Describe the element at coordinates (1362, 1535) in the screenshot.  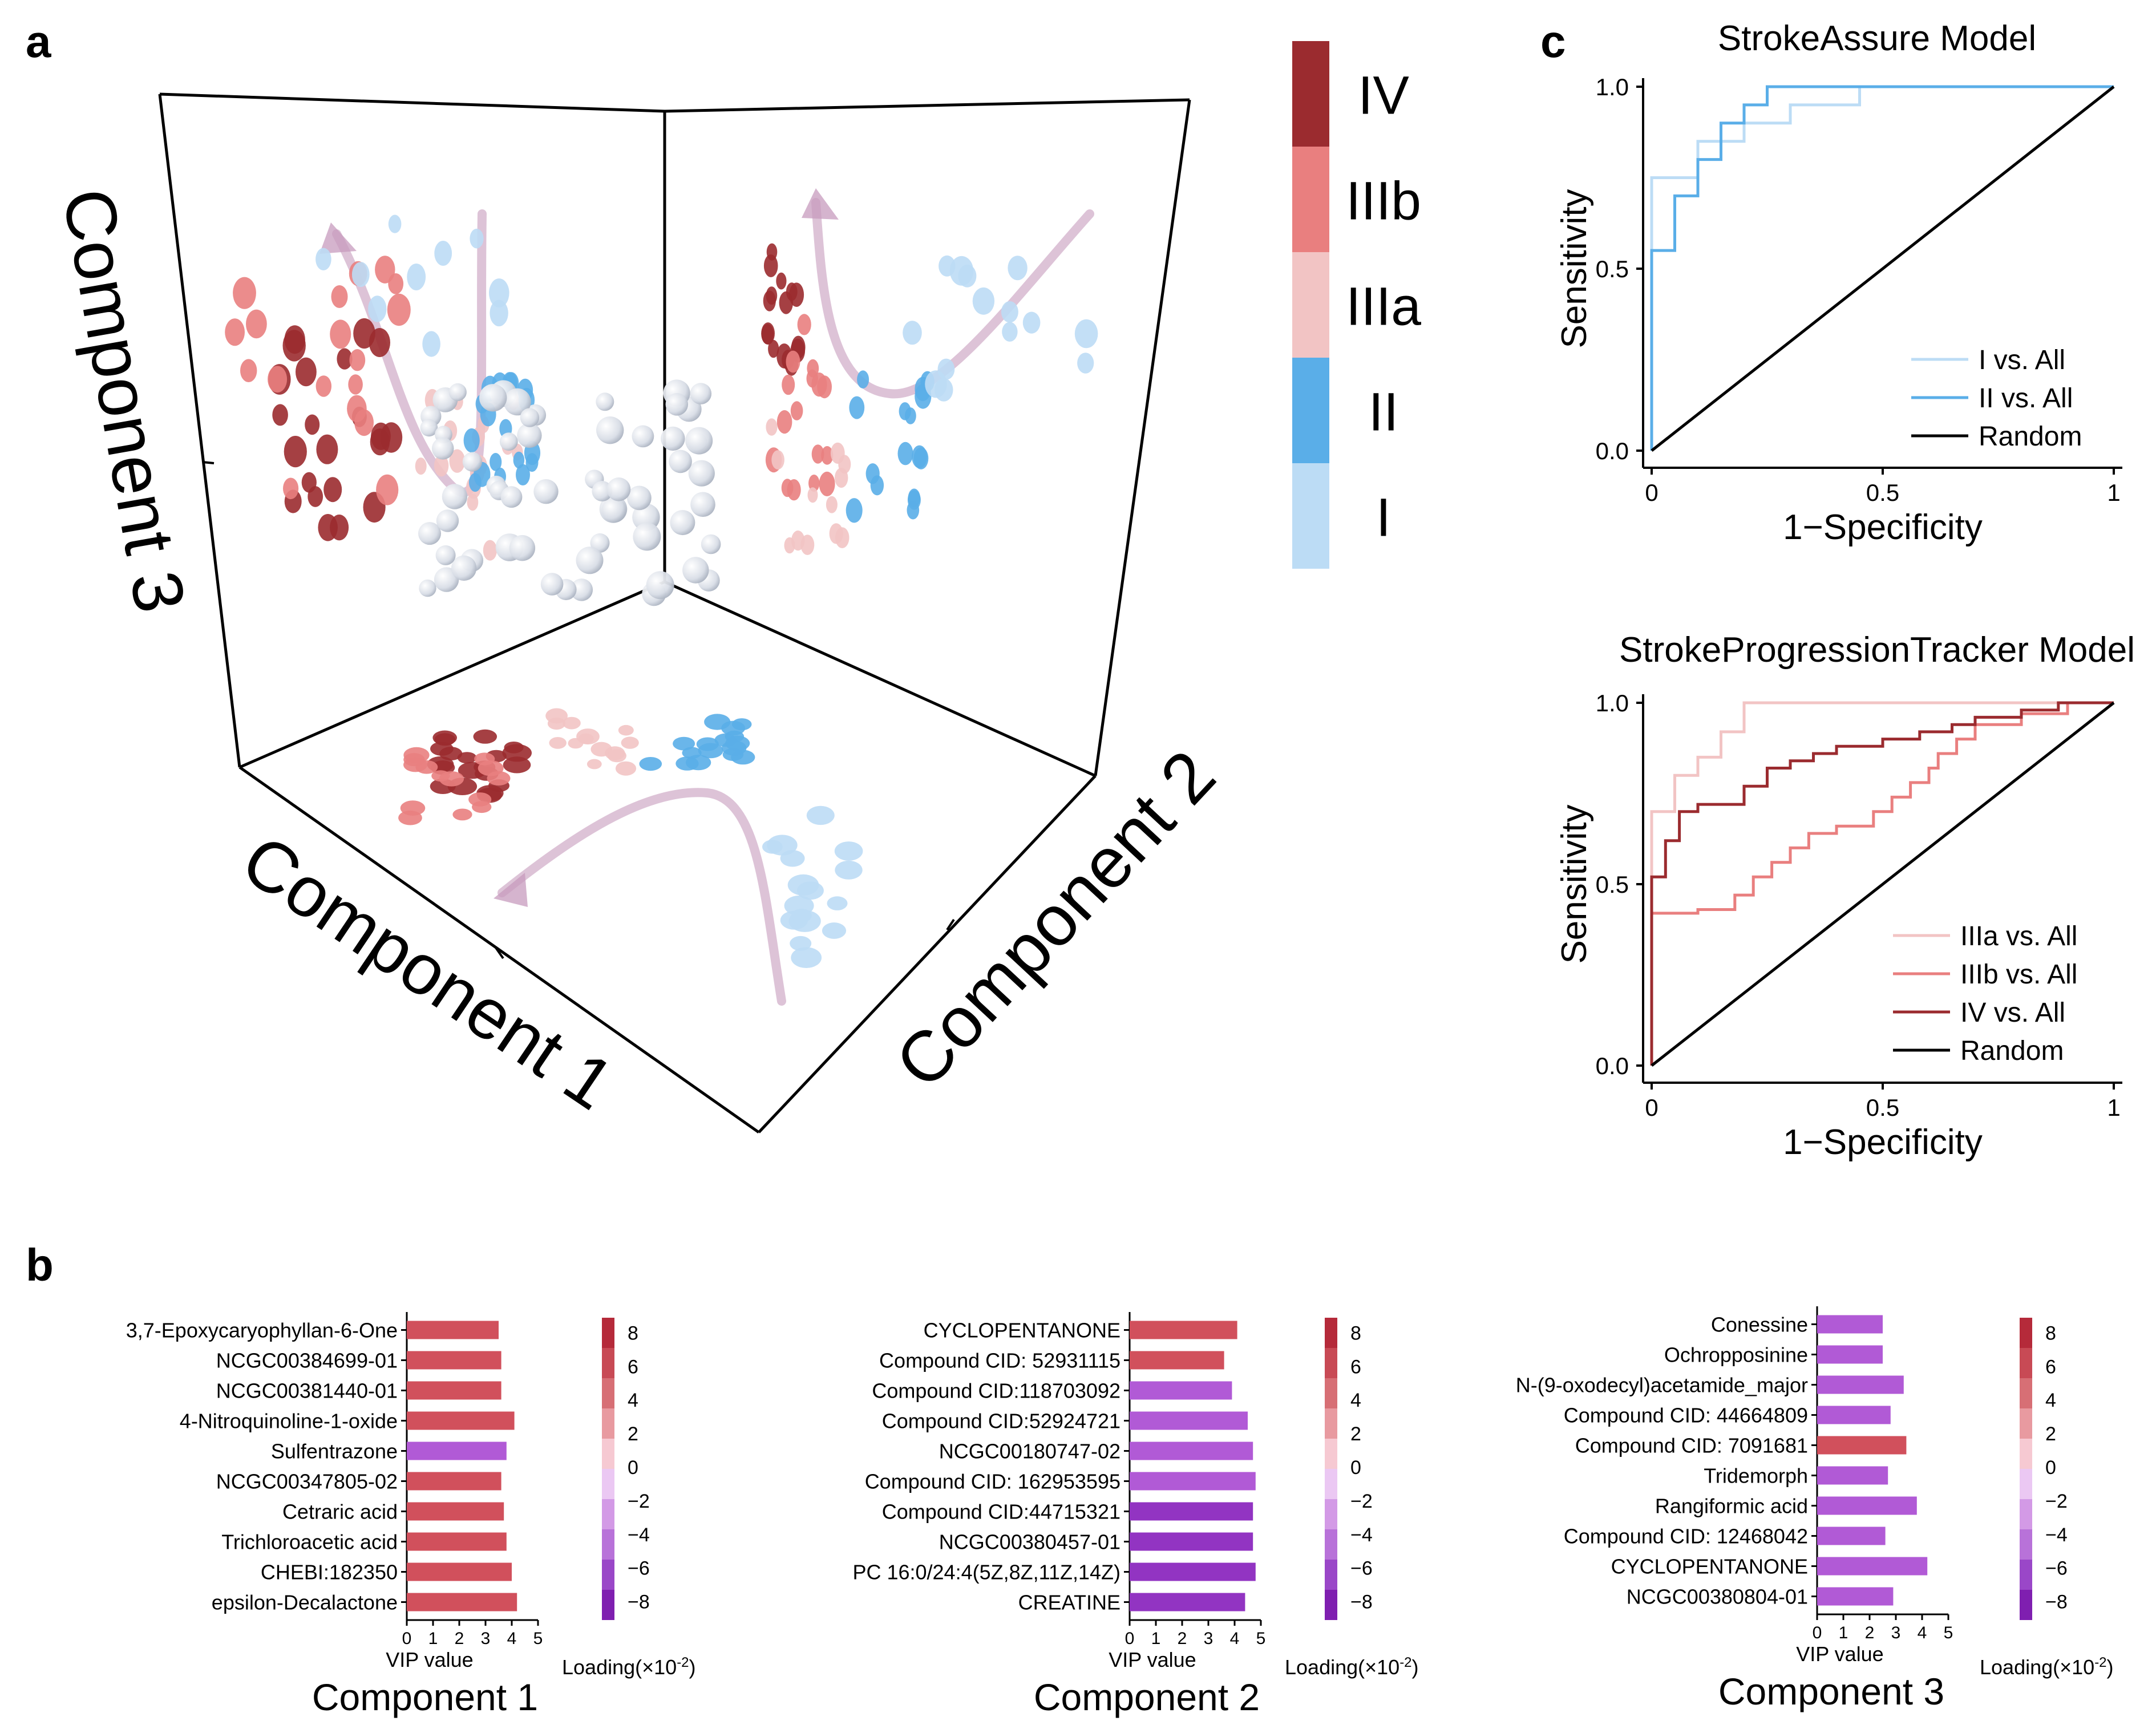
I see `colorbar-tick-label: −4` at that location.